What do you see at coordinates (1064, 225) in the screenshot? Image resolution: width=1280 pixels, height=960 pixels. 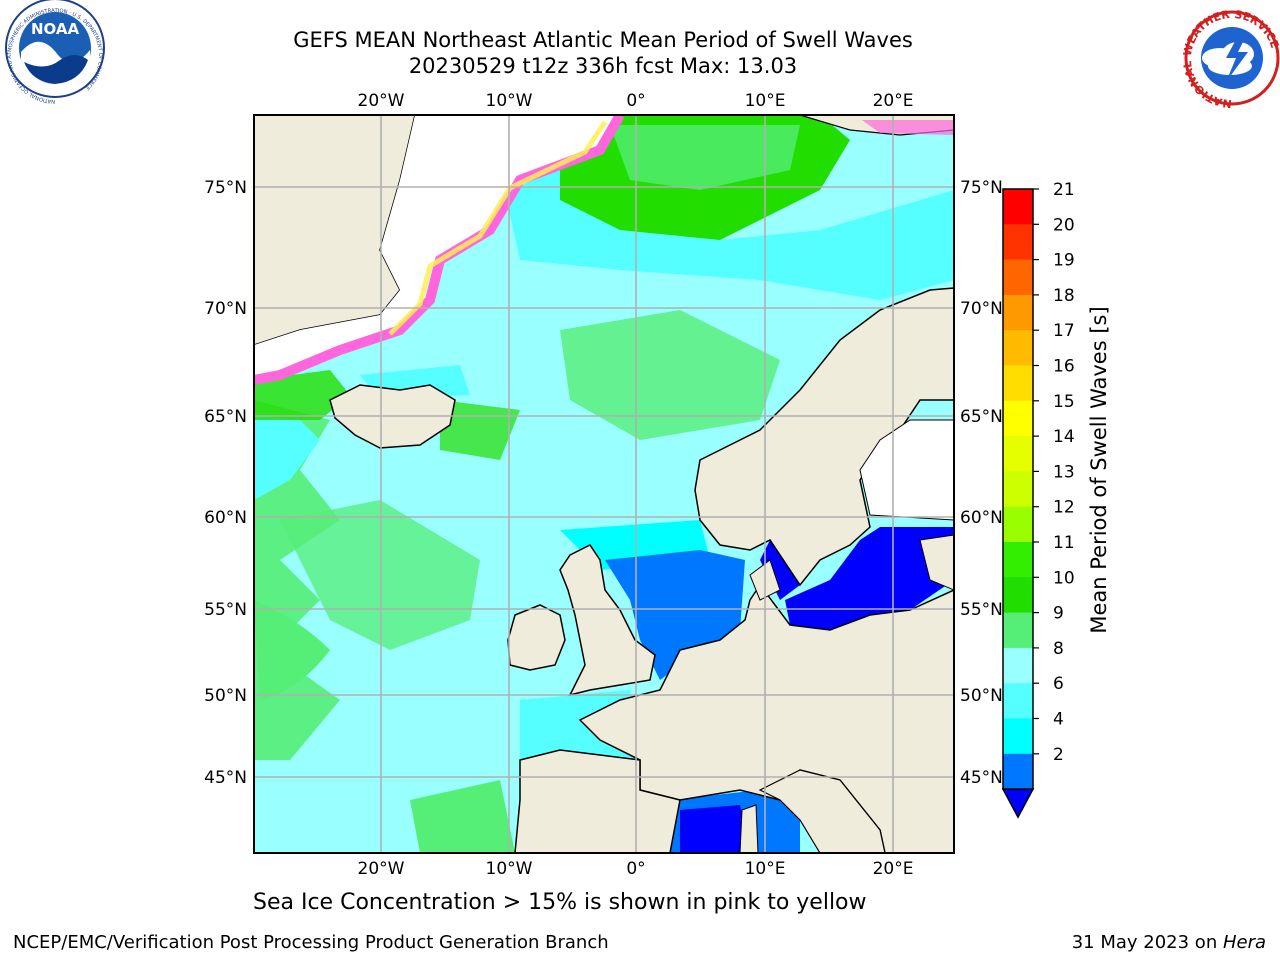 I see `colorbar-tick-label: 20` at bounding box center [1064, 225].